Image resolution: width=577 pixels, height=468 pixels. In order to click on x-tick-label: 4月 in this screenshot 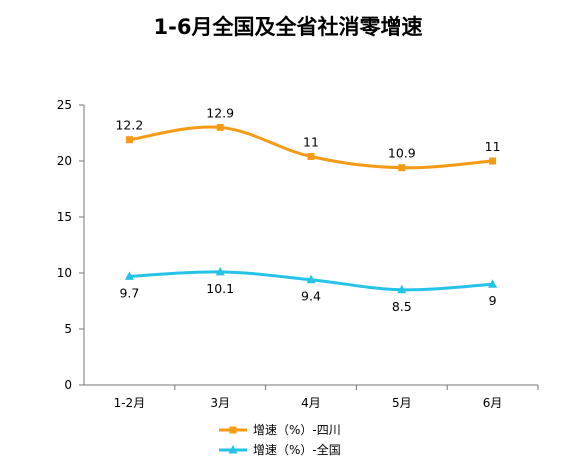, I will do `click(311, 403)`.